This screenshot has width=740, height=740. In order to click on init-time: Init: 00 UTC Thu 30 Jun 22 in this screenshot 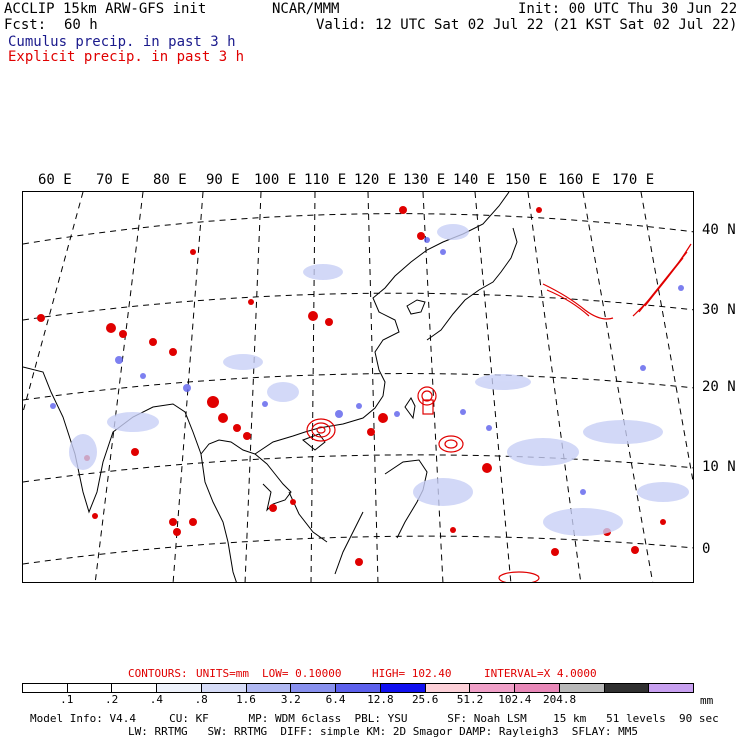, I will do `click(628, 9)`.